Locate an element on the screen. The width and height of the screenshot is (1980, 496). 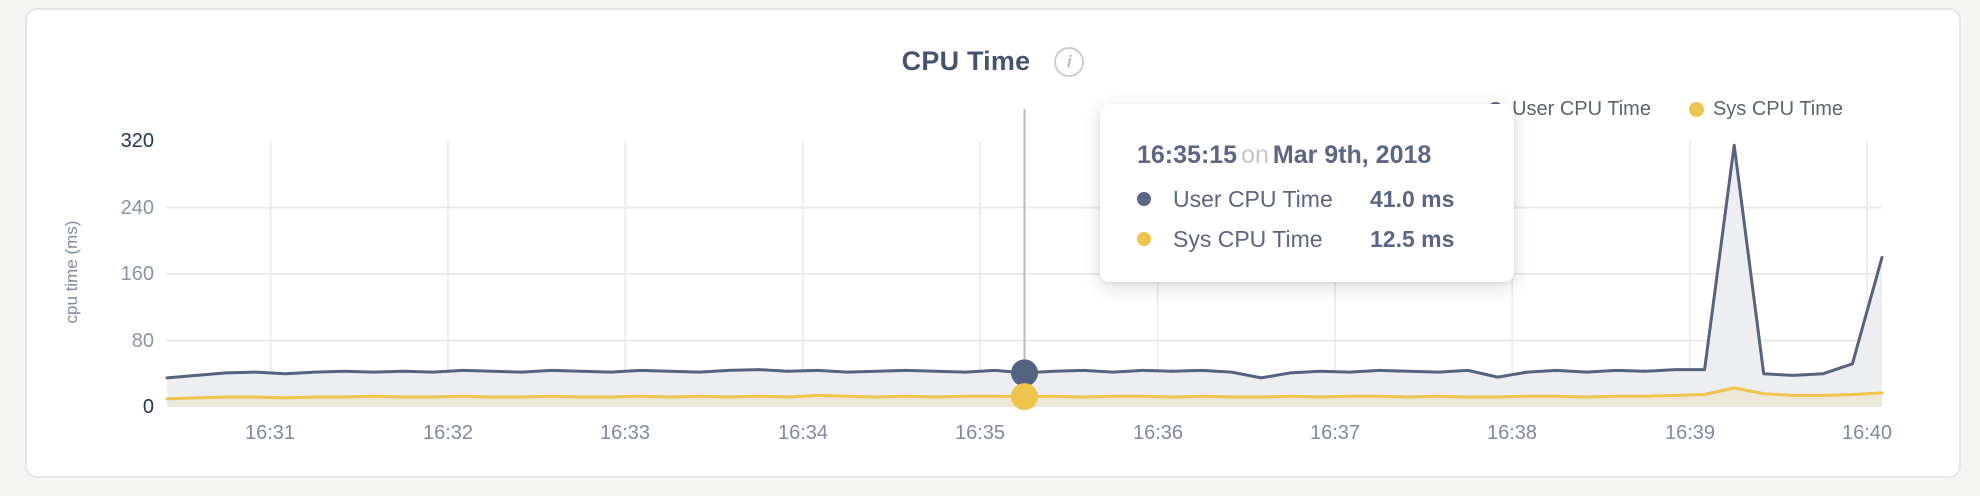
x-tick-label: 16:40 is located at coordinates (1867, 433).